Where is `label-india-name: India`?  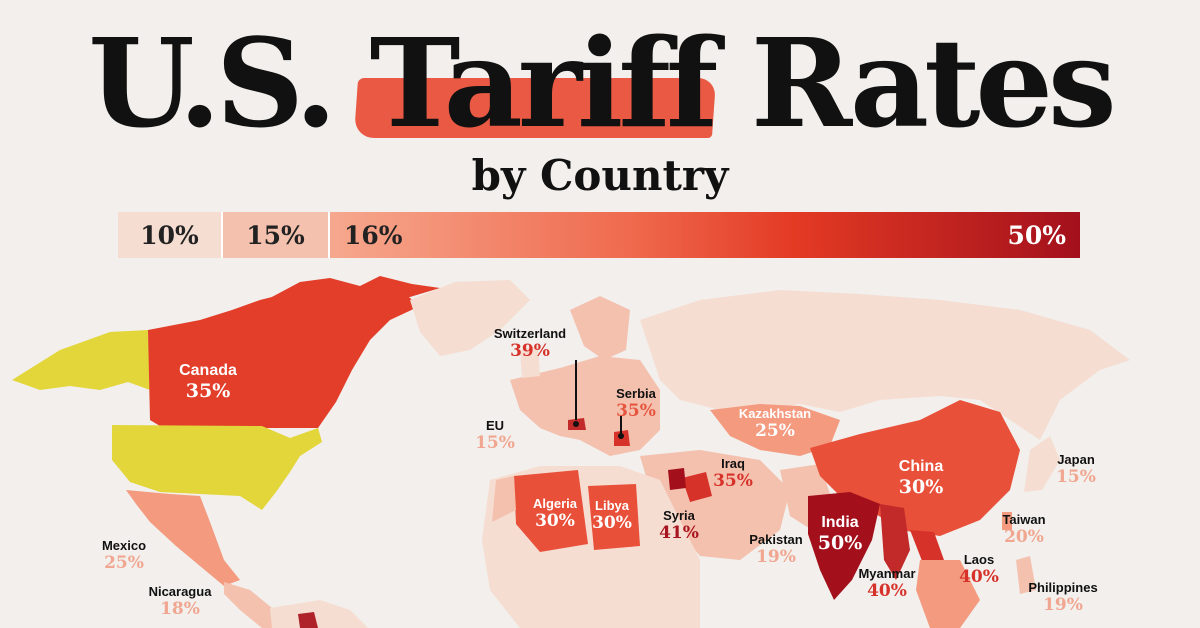 label-india-name: India is located at coordinates (840, 522).